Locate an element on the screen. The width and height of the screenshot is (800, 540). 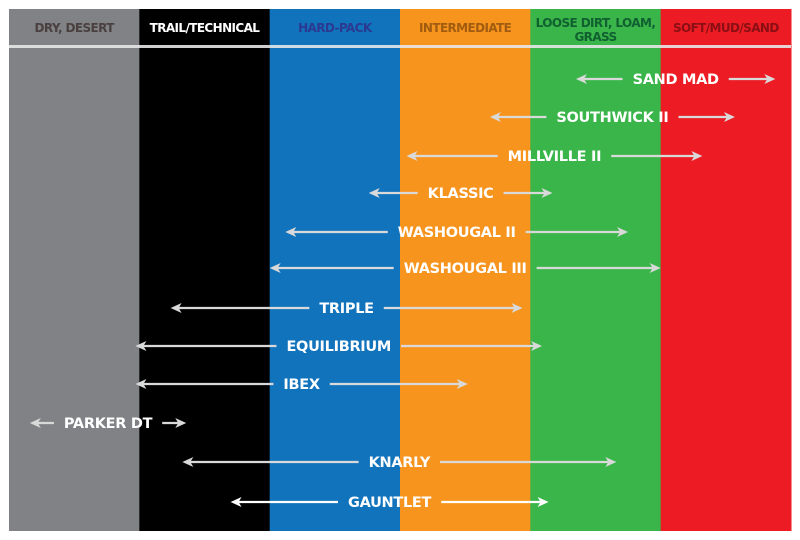
column-header: LOOSE DIRT, LOAM, GRASS is located at coordinates (596, 30).